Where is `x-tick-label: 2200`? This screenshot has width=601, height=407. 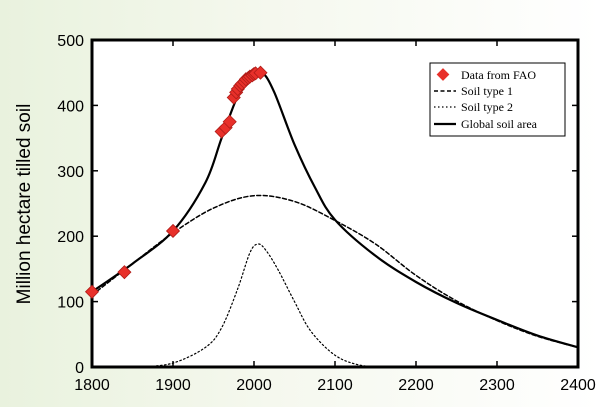
x-tick-label: 2200 is located at coordinates (416, 385).